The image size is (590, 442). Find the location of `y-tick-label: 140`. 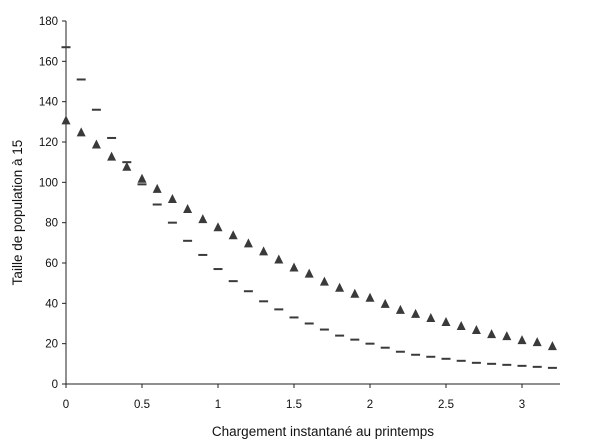

y-tick-label: 140 is located at coordinates (48, 103).